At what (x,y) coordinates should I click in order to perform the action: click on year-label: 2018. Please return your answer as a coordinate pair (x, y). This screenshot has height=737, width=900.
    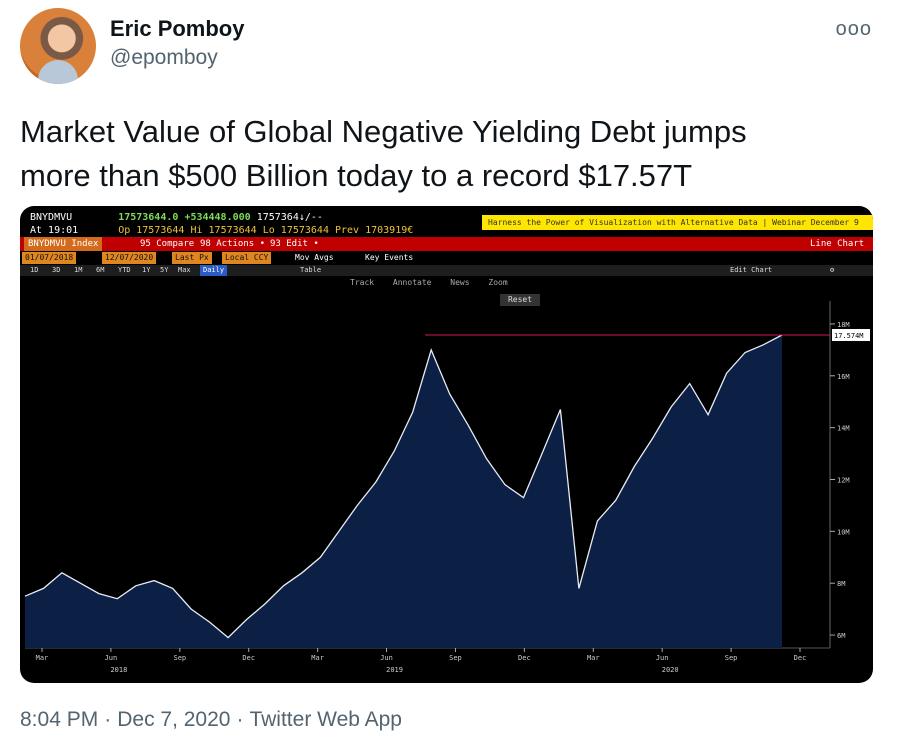
    Looking at the image, I should click on (118, 670).